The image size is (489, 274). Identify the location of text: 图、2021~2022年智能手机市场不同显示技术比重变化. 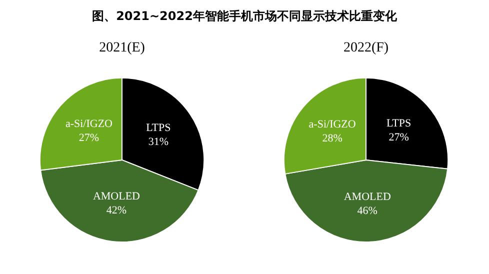
(244, 16).